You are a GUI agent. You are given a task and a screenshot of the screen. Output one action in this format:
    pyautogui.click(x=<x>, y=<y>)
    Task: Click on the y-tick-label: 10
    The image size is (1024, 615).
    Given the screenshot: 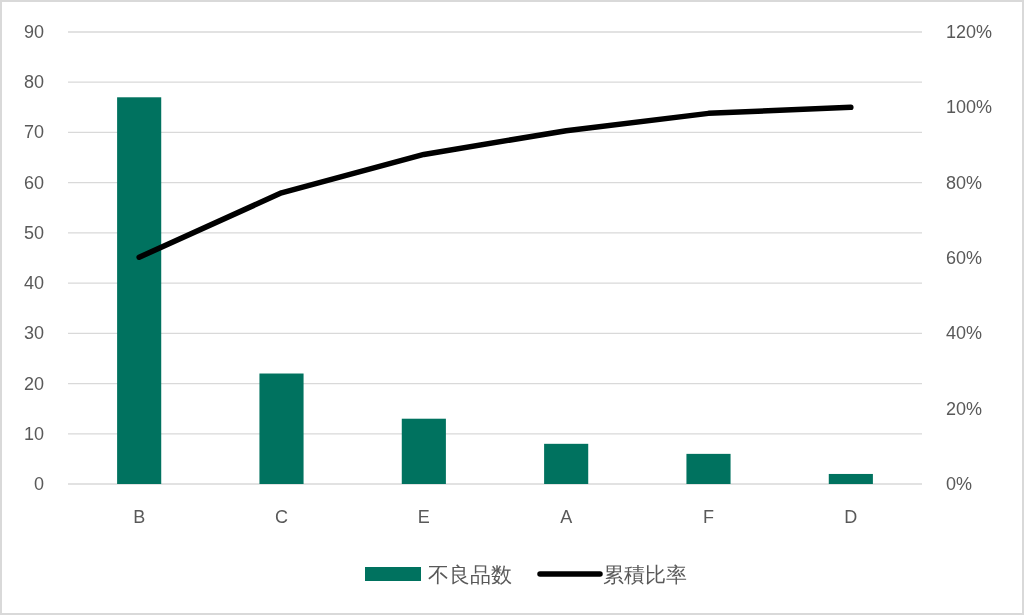 What is the action you would take?
    pyautogui.click(x=33, y=433)
    